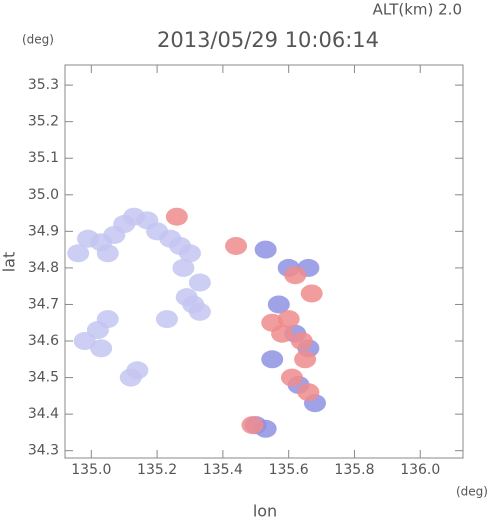  Describe the element at coordinates (43, 231) in the screenshot. I see `y-tick-label: 34.9` at that location.